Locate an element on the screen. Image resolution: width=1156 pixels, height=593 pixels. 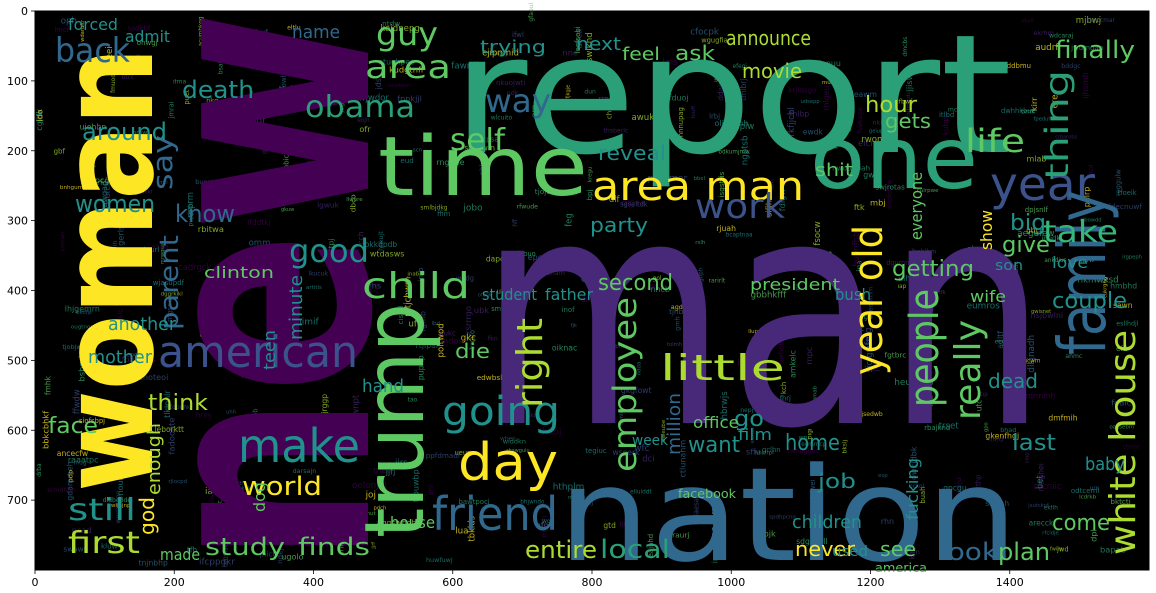
background-word: ecmmcp is located at coordinates (814, 445).